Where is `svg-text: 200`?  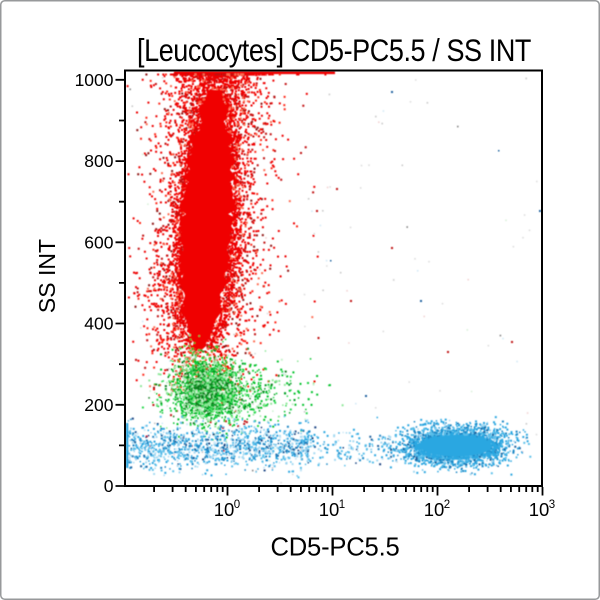 svg-text: 200 is located at coordinates (98, 405).